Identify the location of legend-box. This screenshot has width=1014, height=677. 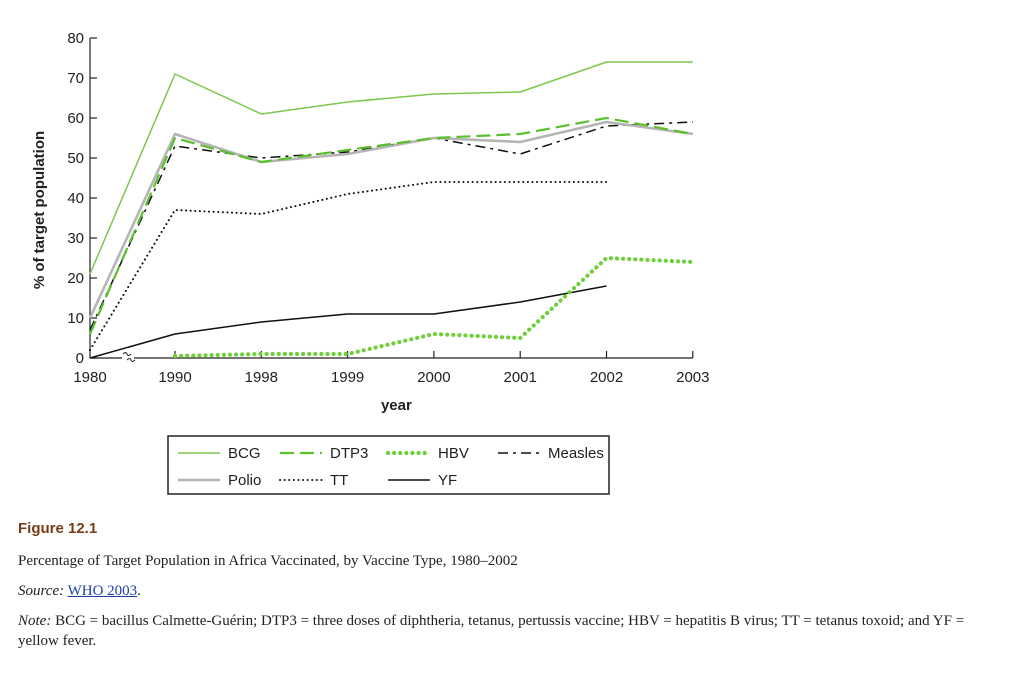
(388, 465).